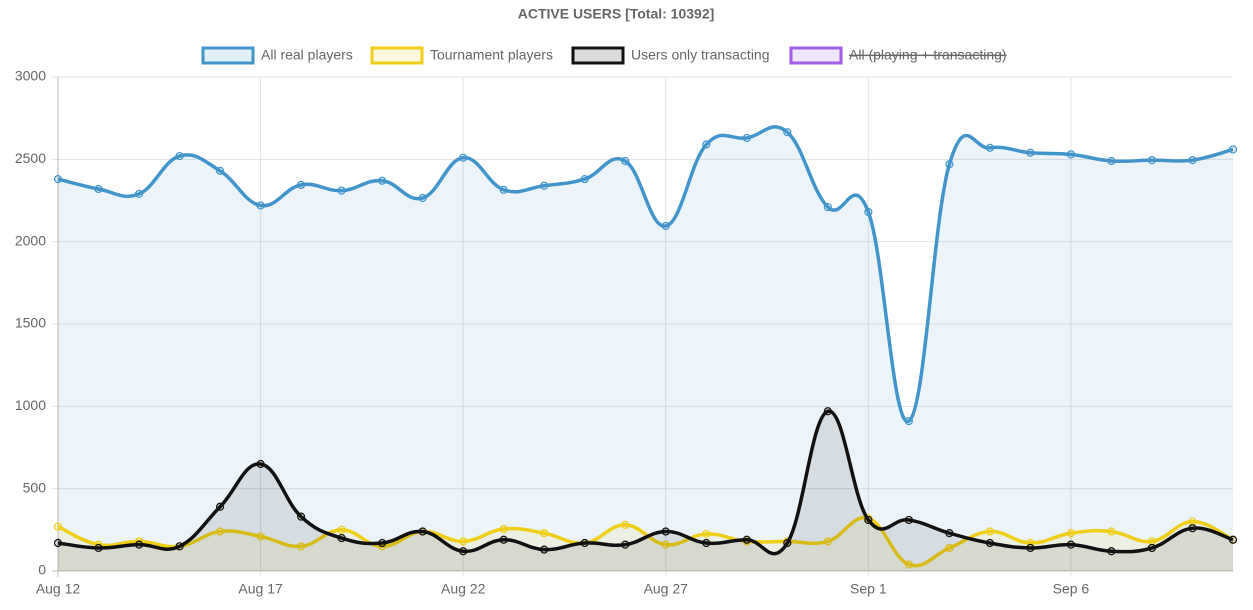 Image resolution: width=1253 pixels, height=610 pixels. What do you see at coordinates (30, 323) in the screenshot?
I see `y-tick-label: 1500` at bounding box center [30, 323].